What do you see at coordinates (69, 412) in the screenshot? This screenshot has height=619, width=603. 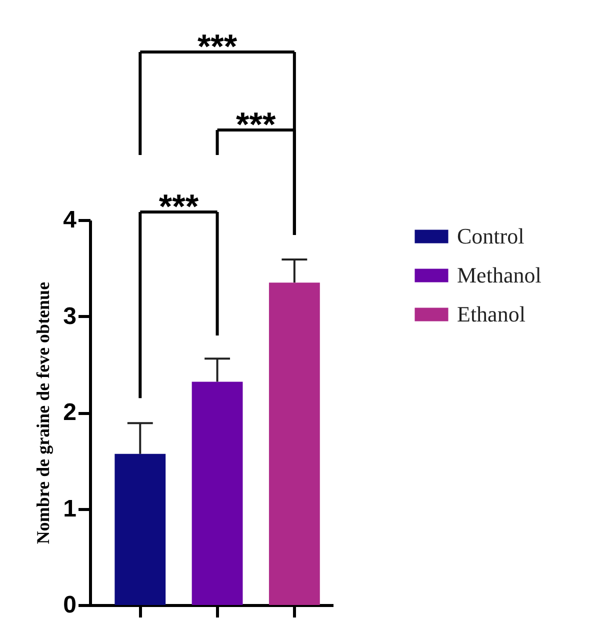 I see `y-tick-label: 2` at bounding box center [69, 412].